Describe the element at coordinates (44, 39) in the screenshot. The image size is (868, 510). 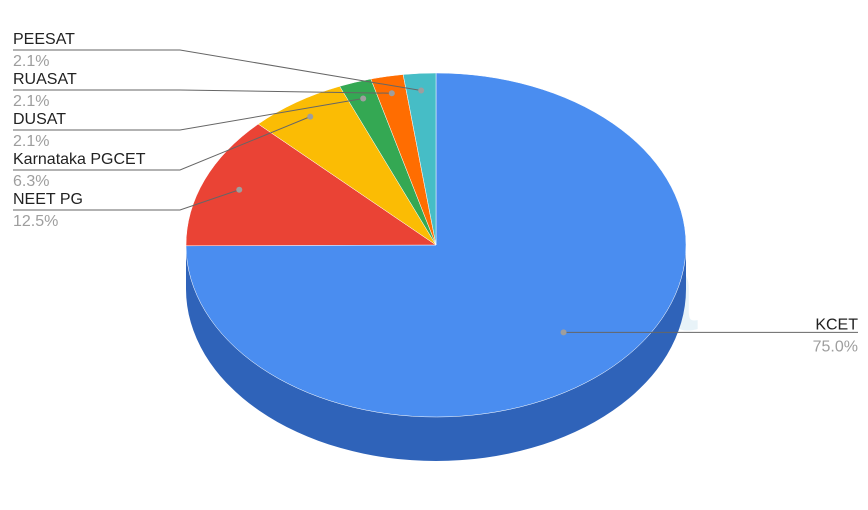
I see `label-peesat: PEESAT` at that location.